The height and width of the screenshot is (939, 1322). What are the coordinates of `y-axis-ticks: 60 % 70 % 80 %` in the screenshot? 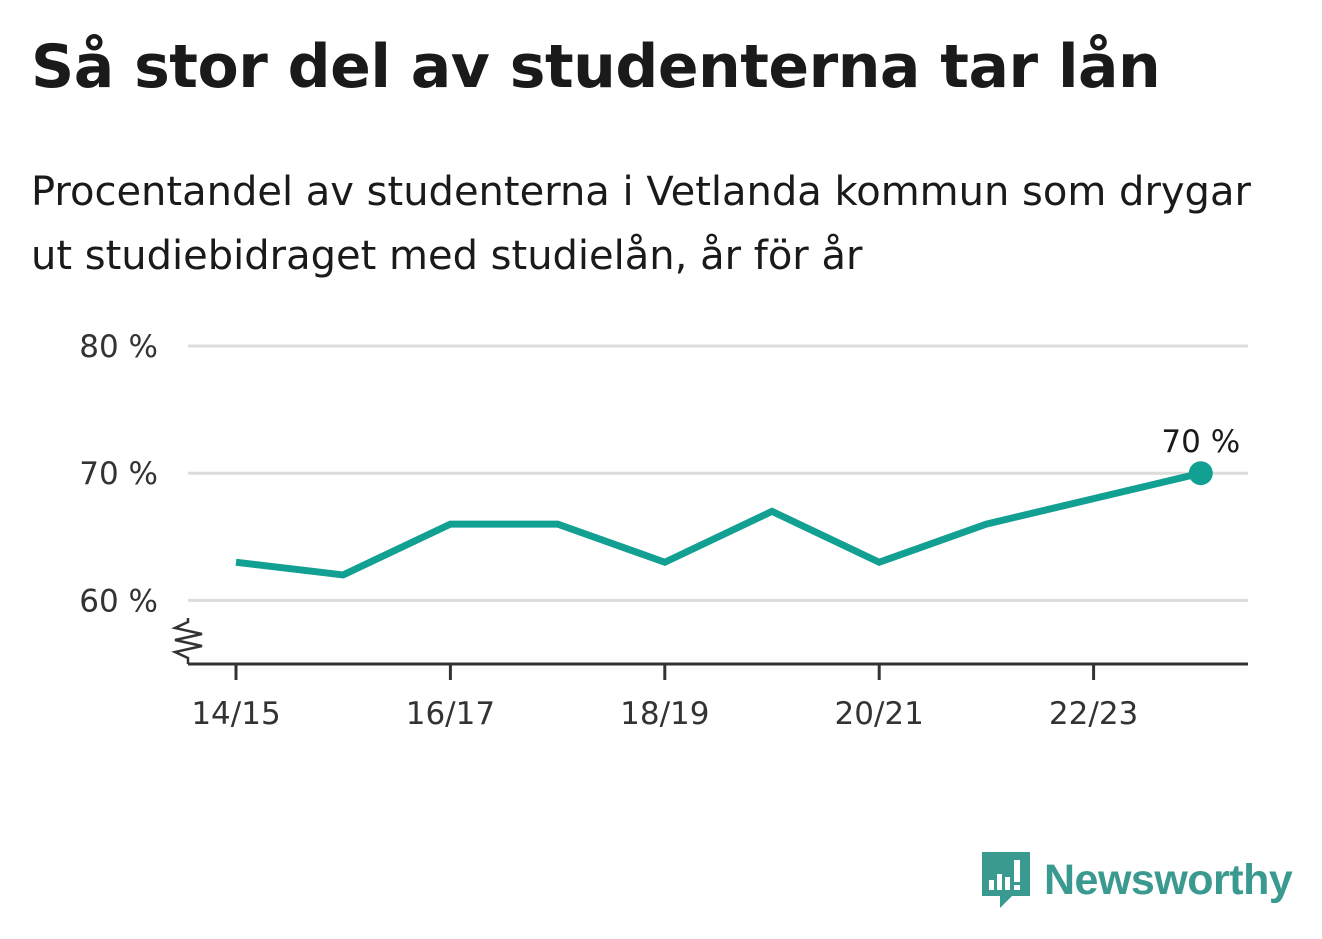 It's located at (118, 474).